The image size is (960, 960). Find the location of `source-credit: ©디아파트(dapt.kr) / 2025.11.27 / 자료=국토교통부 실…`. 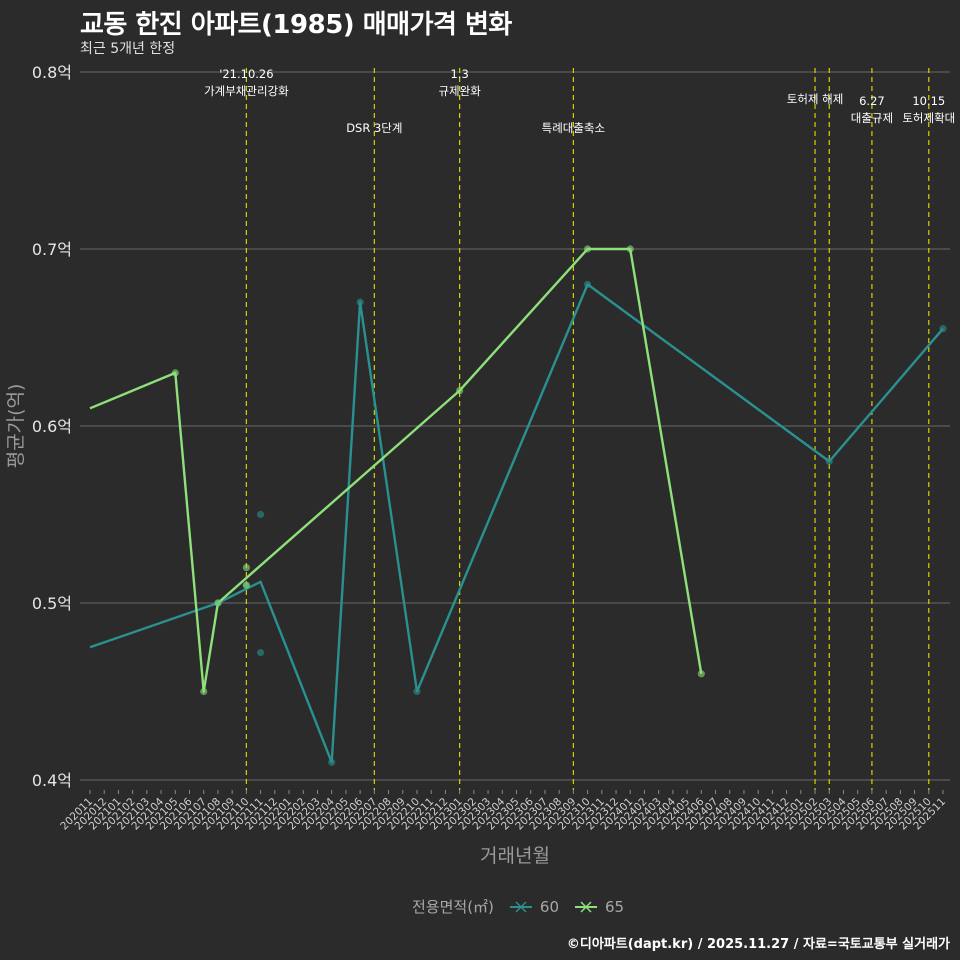

source-credit: ©디아파트(dapt.kr) / 2025.11.27 / 자료=국토교통부 실… is located at coordinates (758, 944).